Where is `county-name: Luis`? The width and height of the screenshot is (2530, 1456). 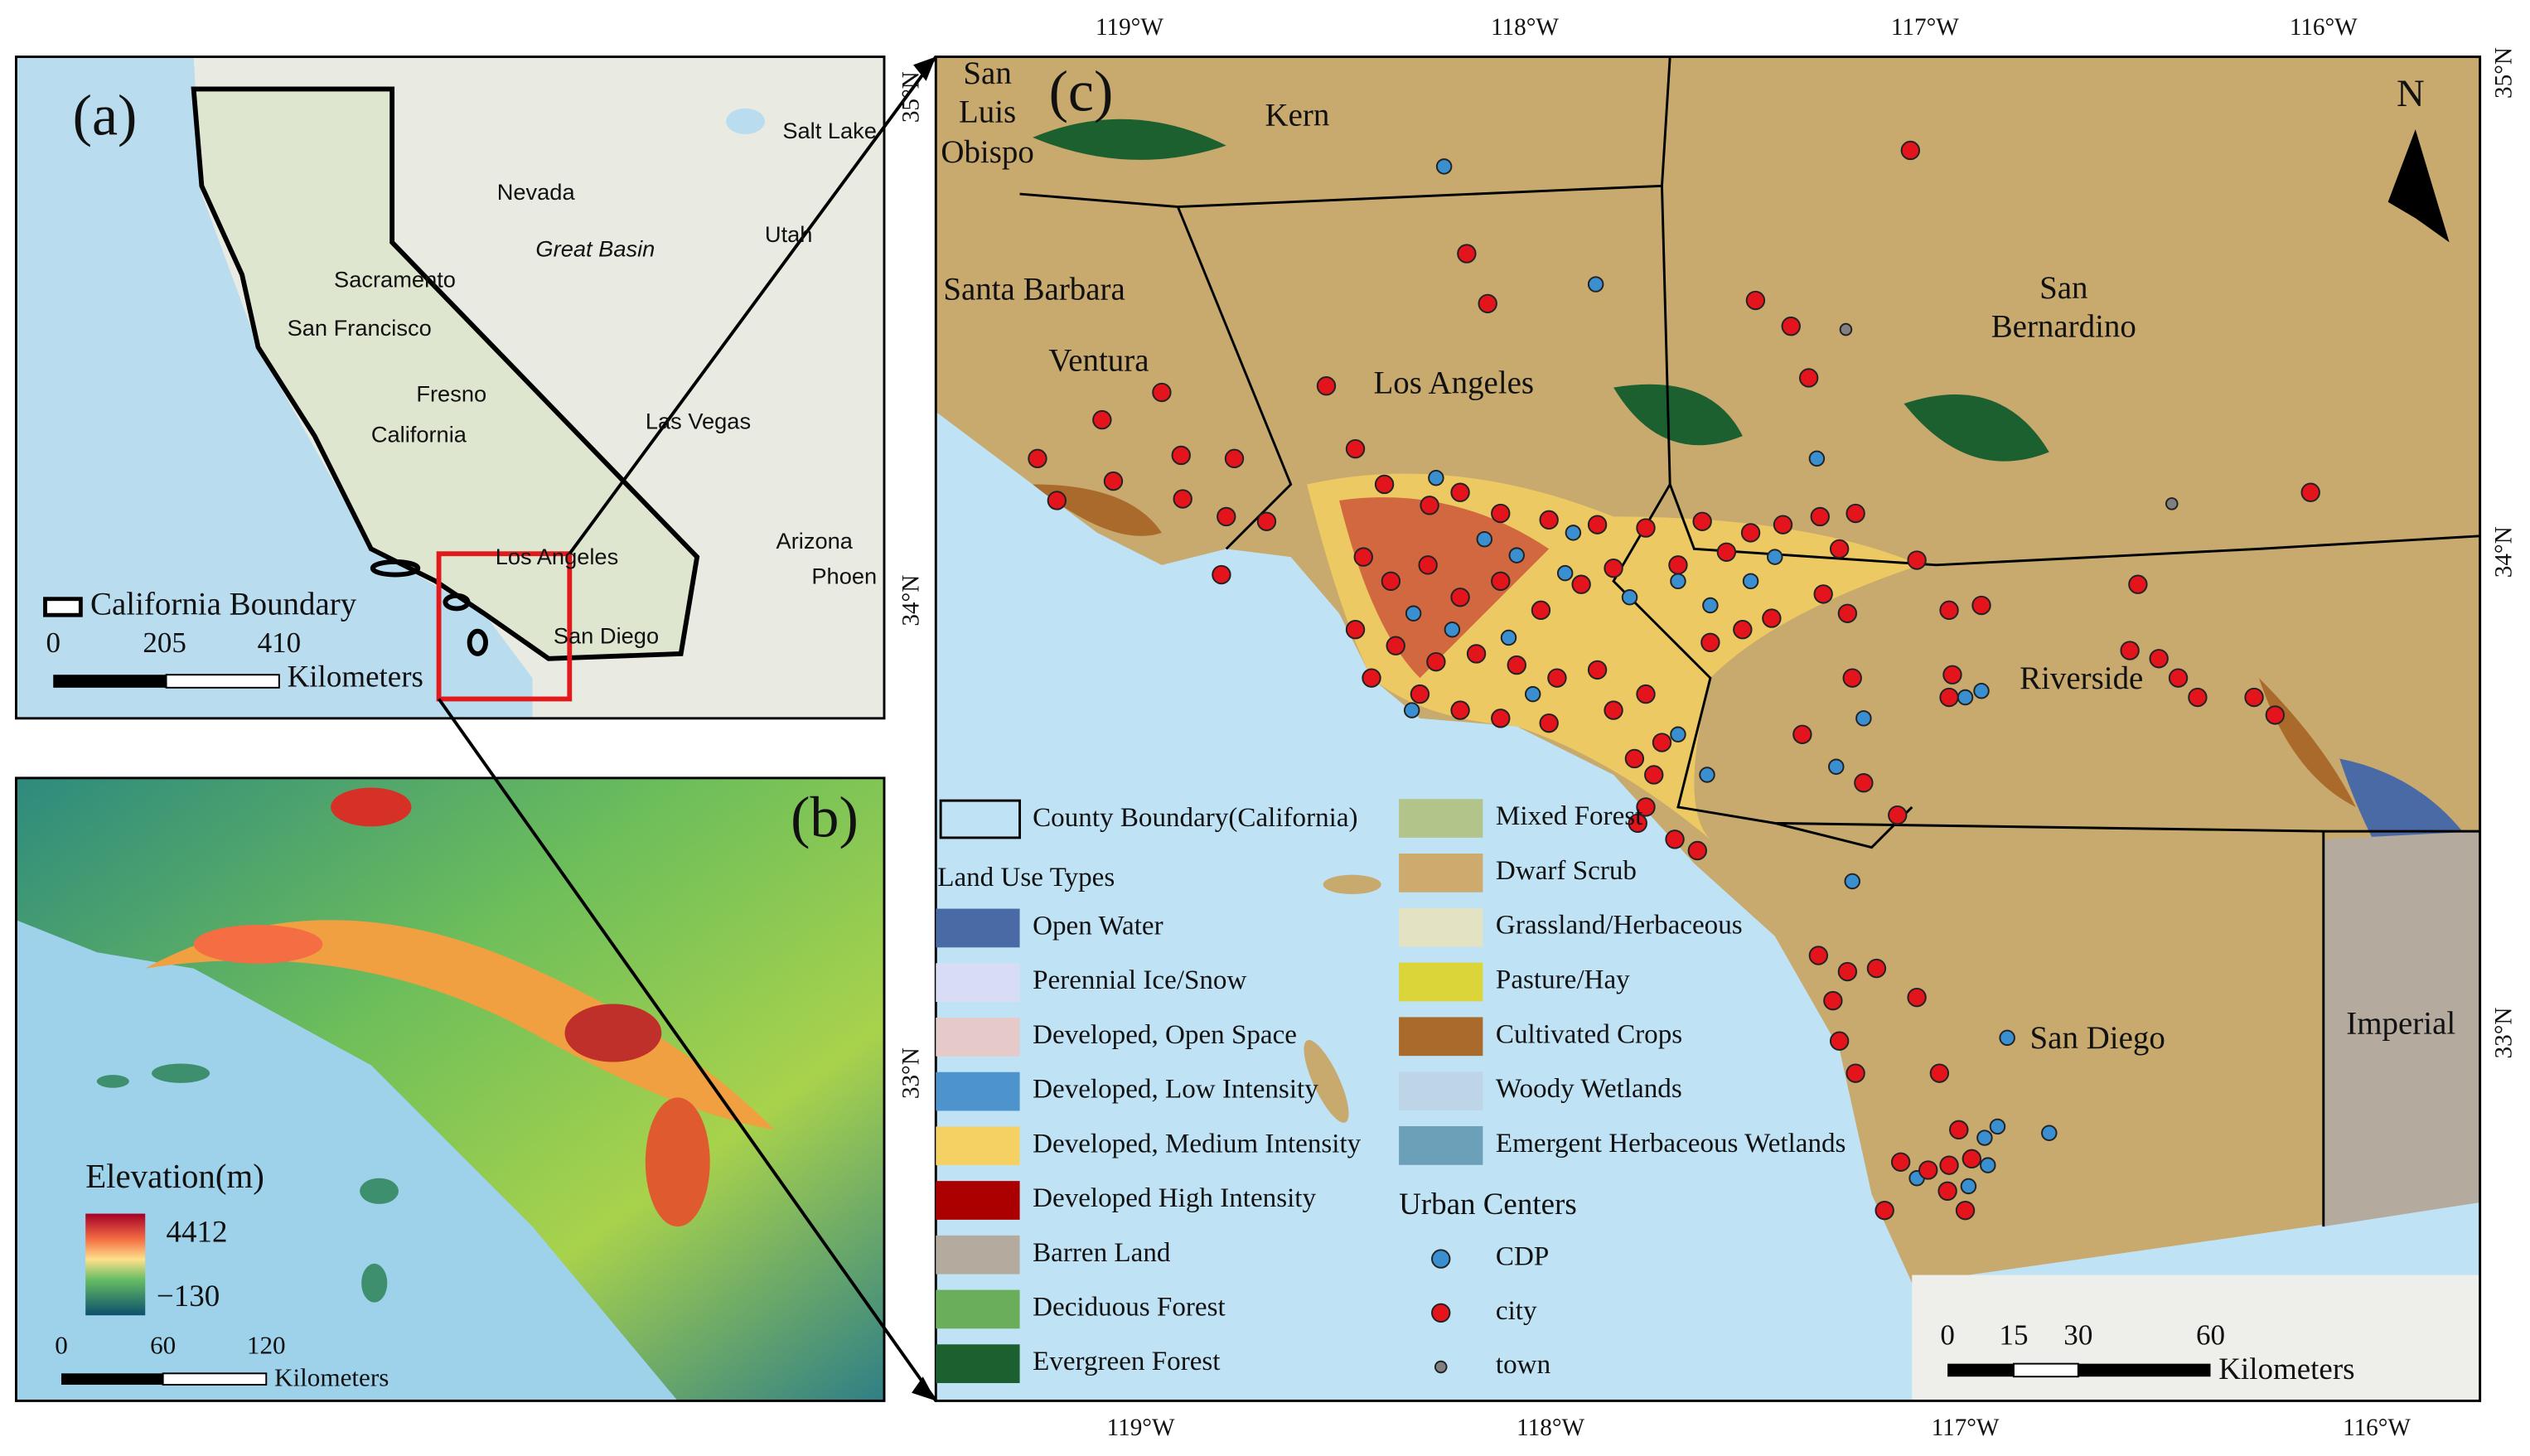 county-name: Luis is located at coordinates (987, 112).